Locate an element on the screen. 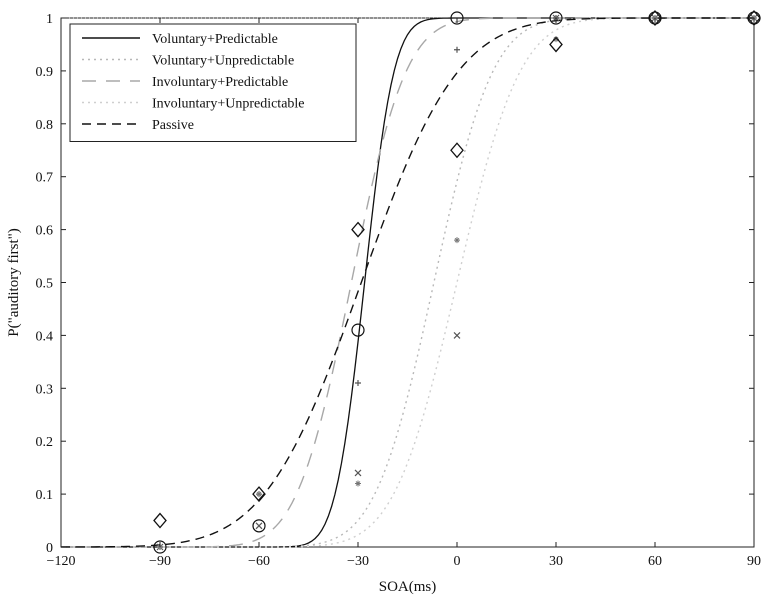  x-tick-label: −120 is located at coordinates (61, 561).